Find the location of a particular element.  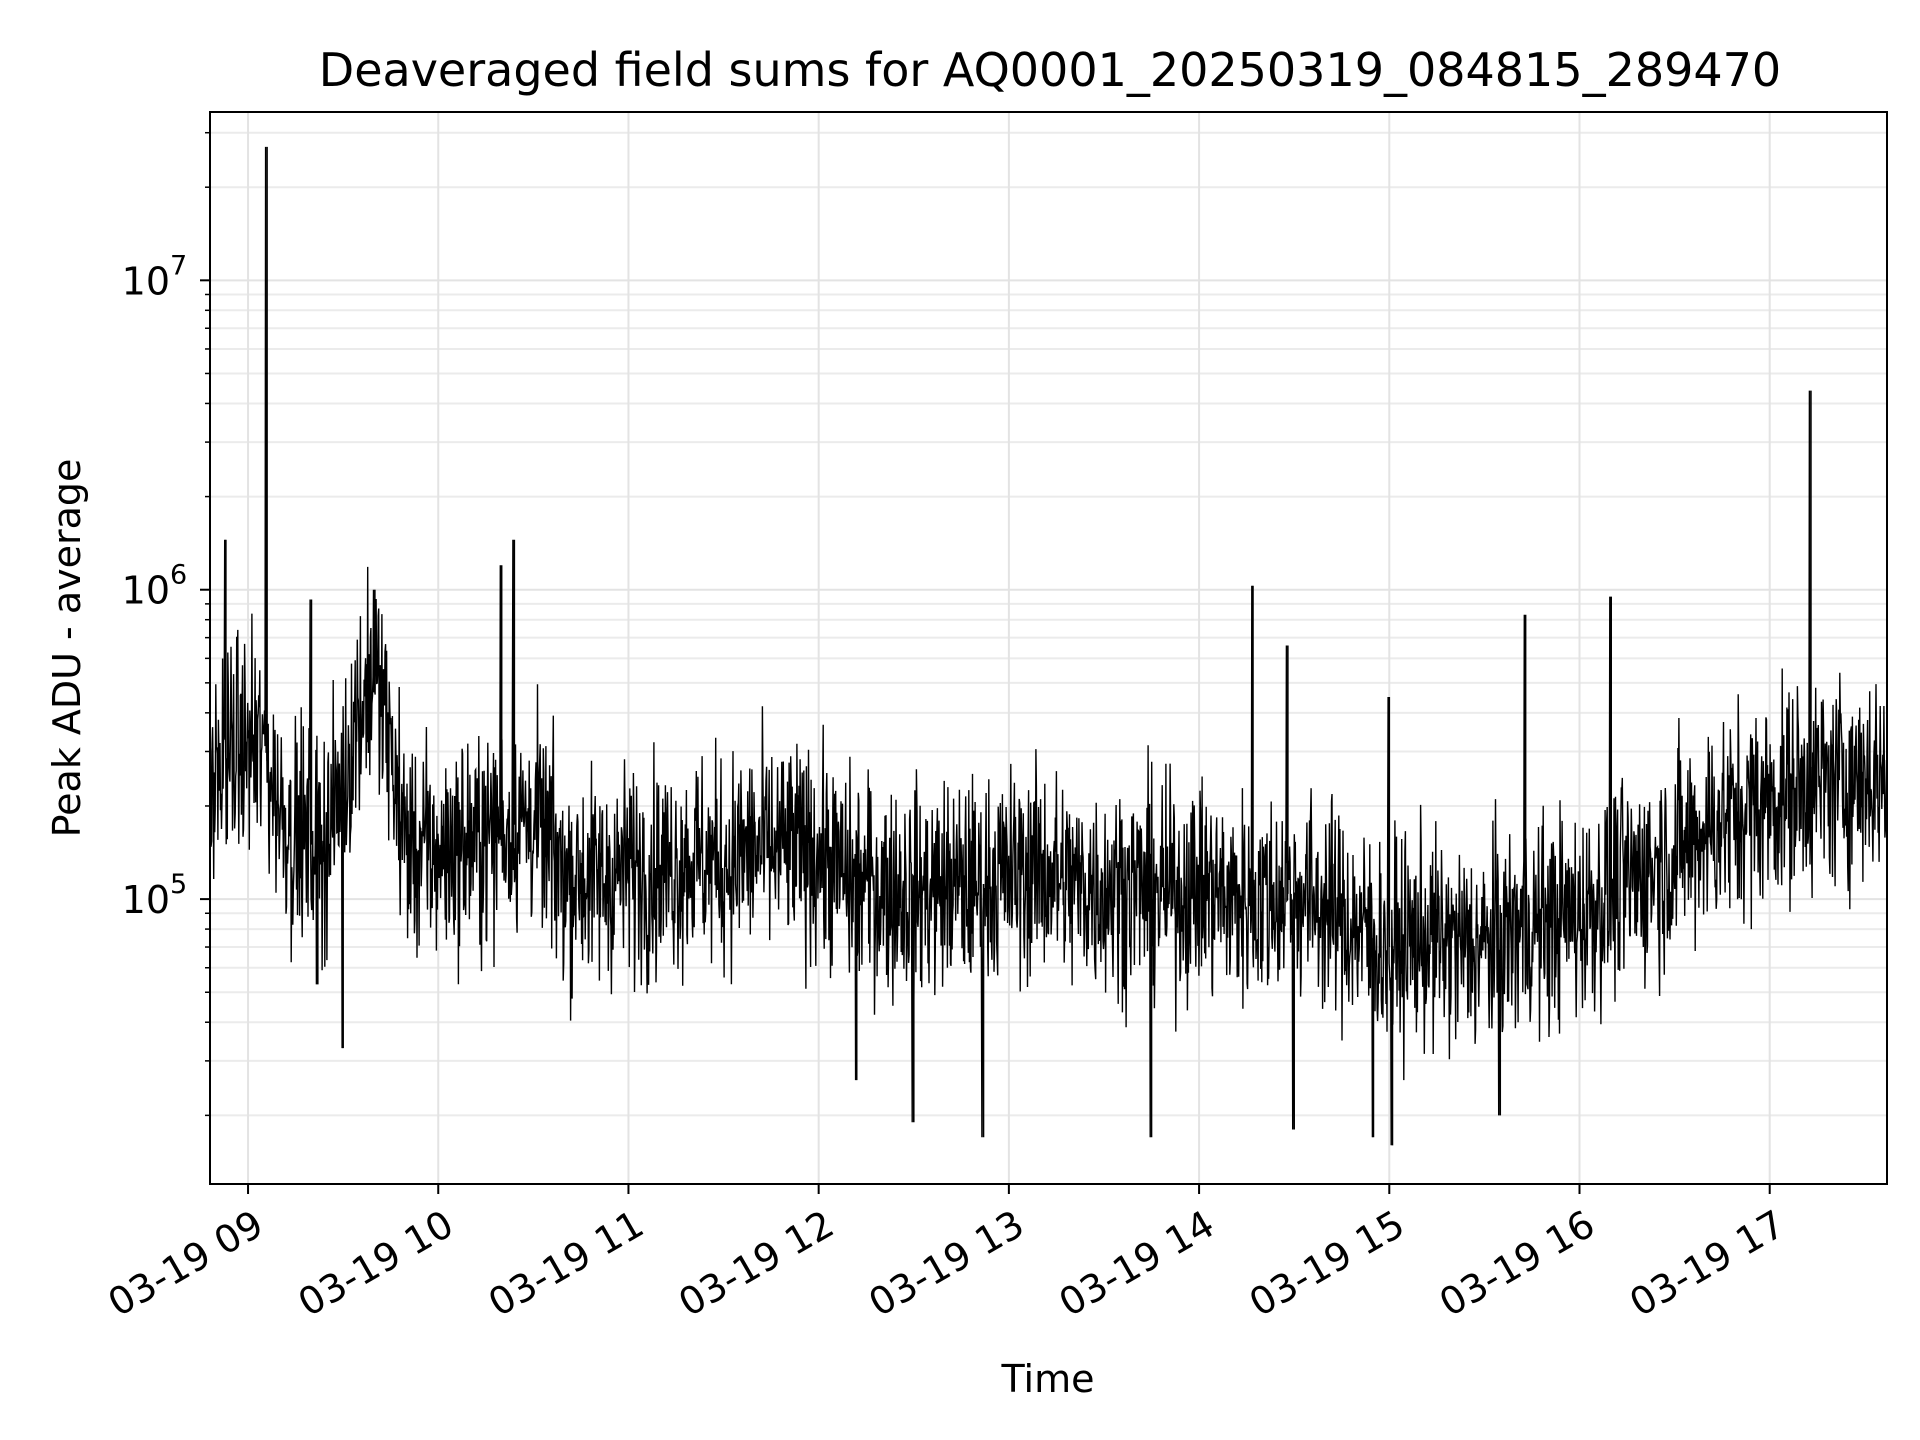

y-tick-label-exponent: 5 is located at coordinates (178, 884).